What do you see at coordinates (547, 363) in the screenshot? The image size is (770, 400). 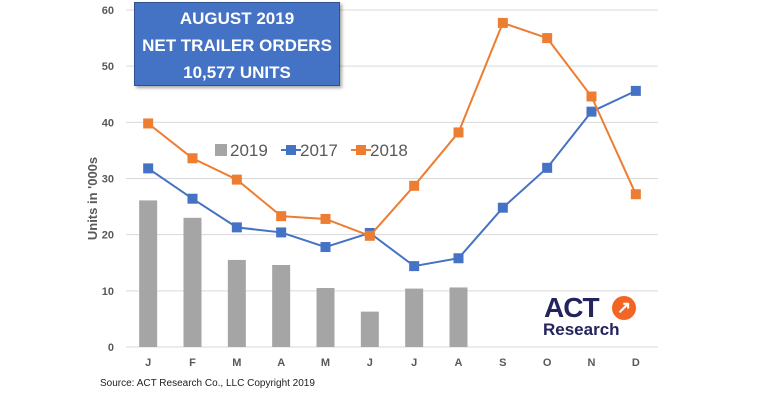 I see `x-tick-label: O` at bounding box center [547, 363].